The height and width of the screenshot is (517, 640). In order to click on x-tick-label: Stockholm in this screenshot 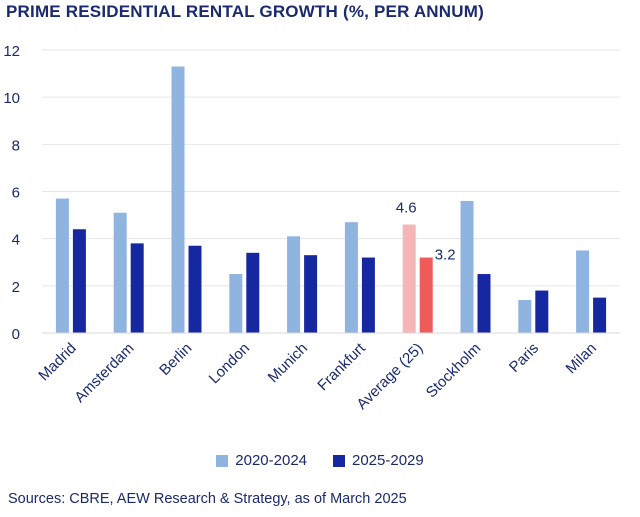, I will do `click(454, 371)`.